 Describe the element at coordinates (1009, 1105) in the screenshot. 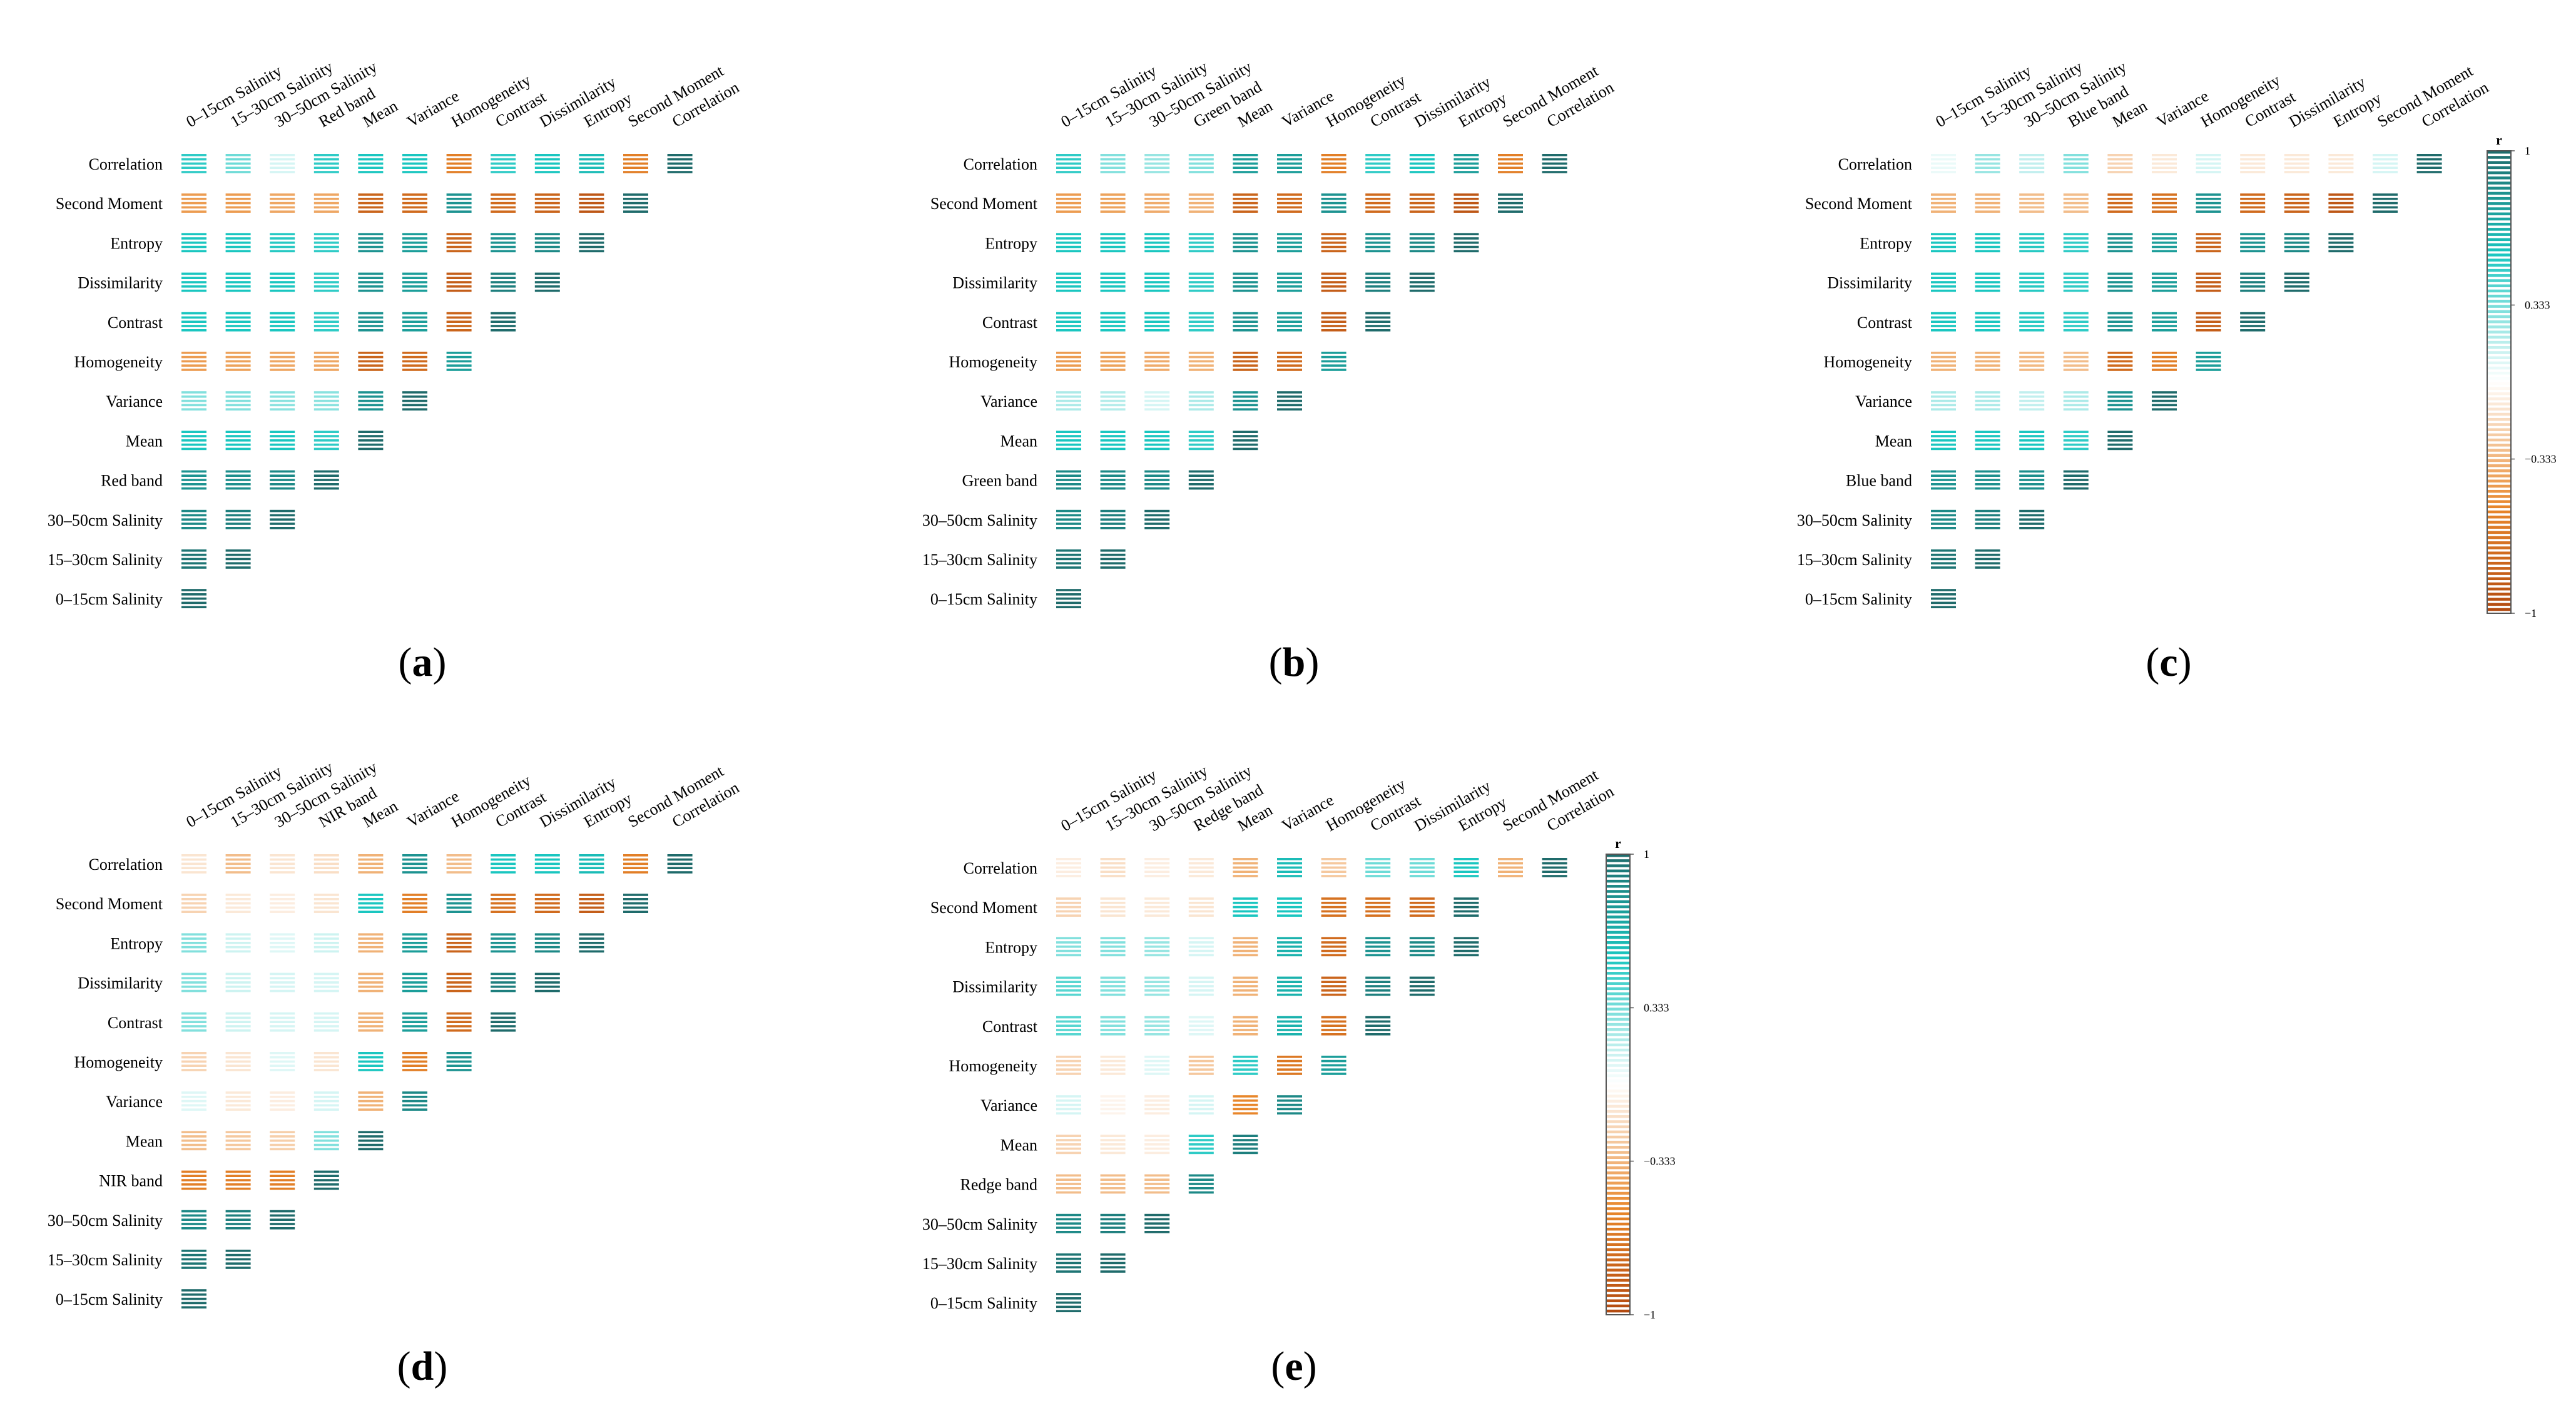

I see `row-label: Variance` at that location.